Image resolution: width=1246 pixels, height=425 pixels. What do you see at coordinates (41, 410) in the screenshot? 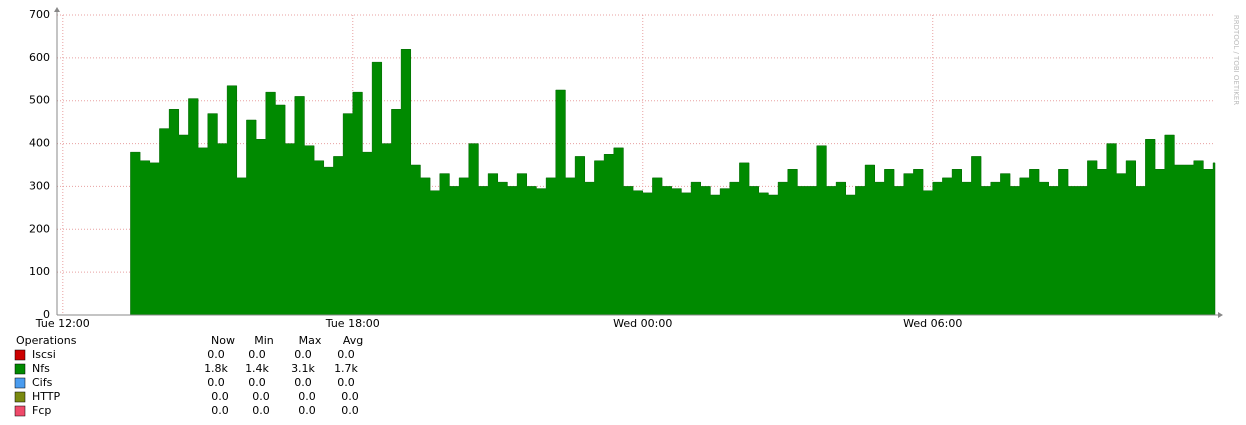
I see `legend-label: Fcp` at bounding box center [41, 410].